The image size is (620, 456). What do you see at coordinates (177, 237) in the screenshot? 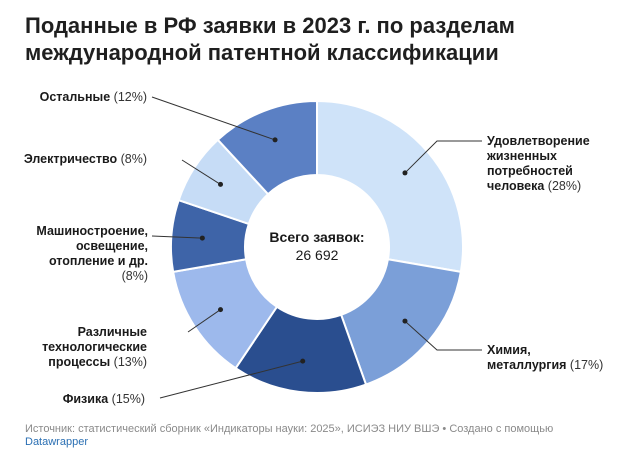
I see `leader-line-mechanical` at bounding box center [177, 237].